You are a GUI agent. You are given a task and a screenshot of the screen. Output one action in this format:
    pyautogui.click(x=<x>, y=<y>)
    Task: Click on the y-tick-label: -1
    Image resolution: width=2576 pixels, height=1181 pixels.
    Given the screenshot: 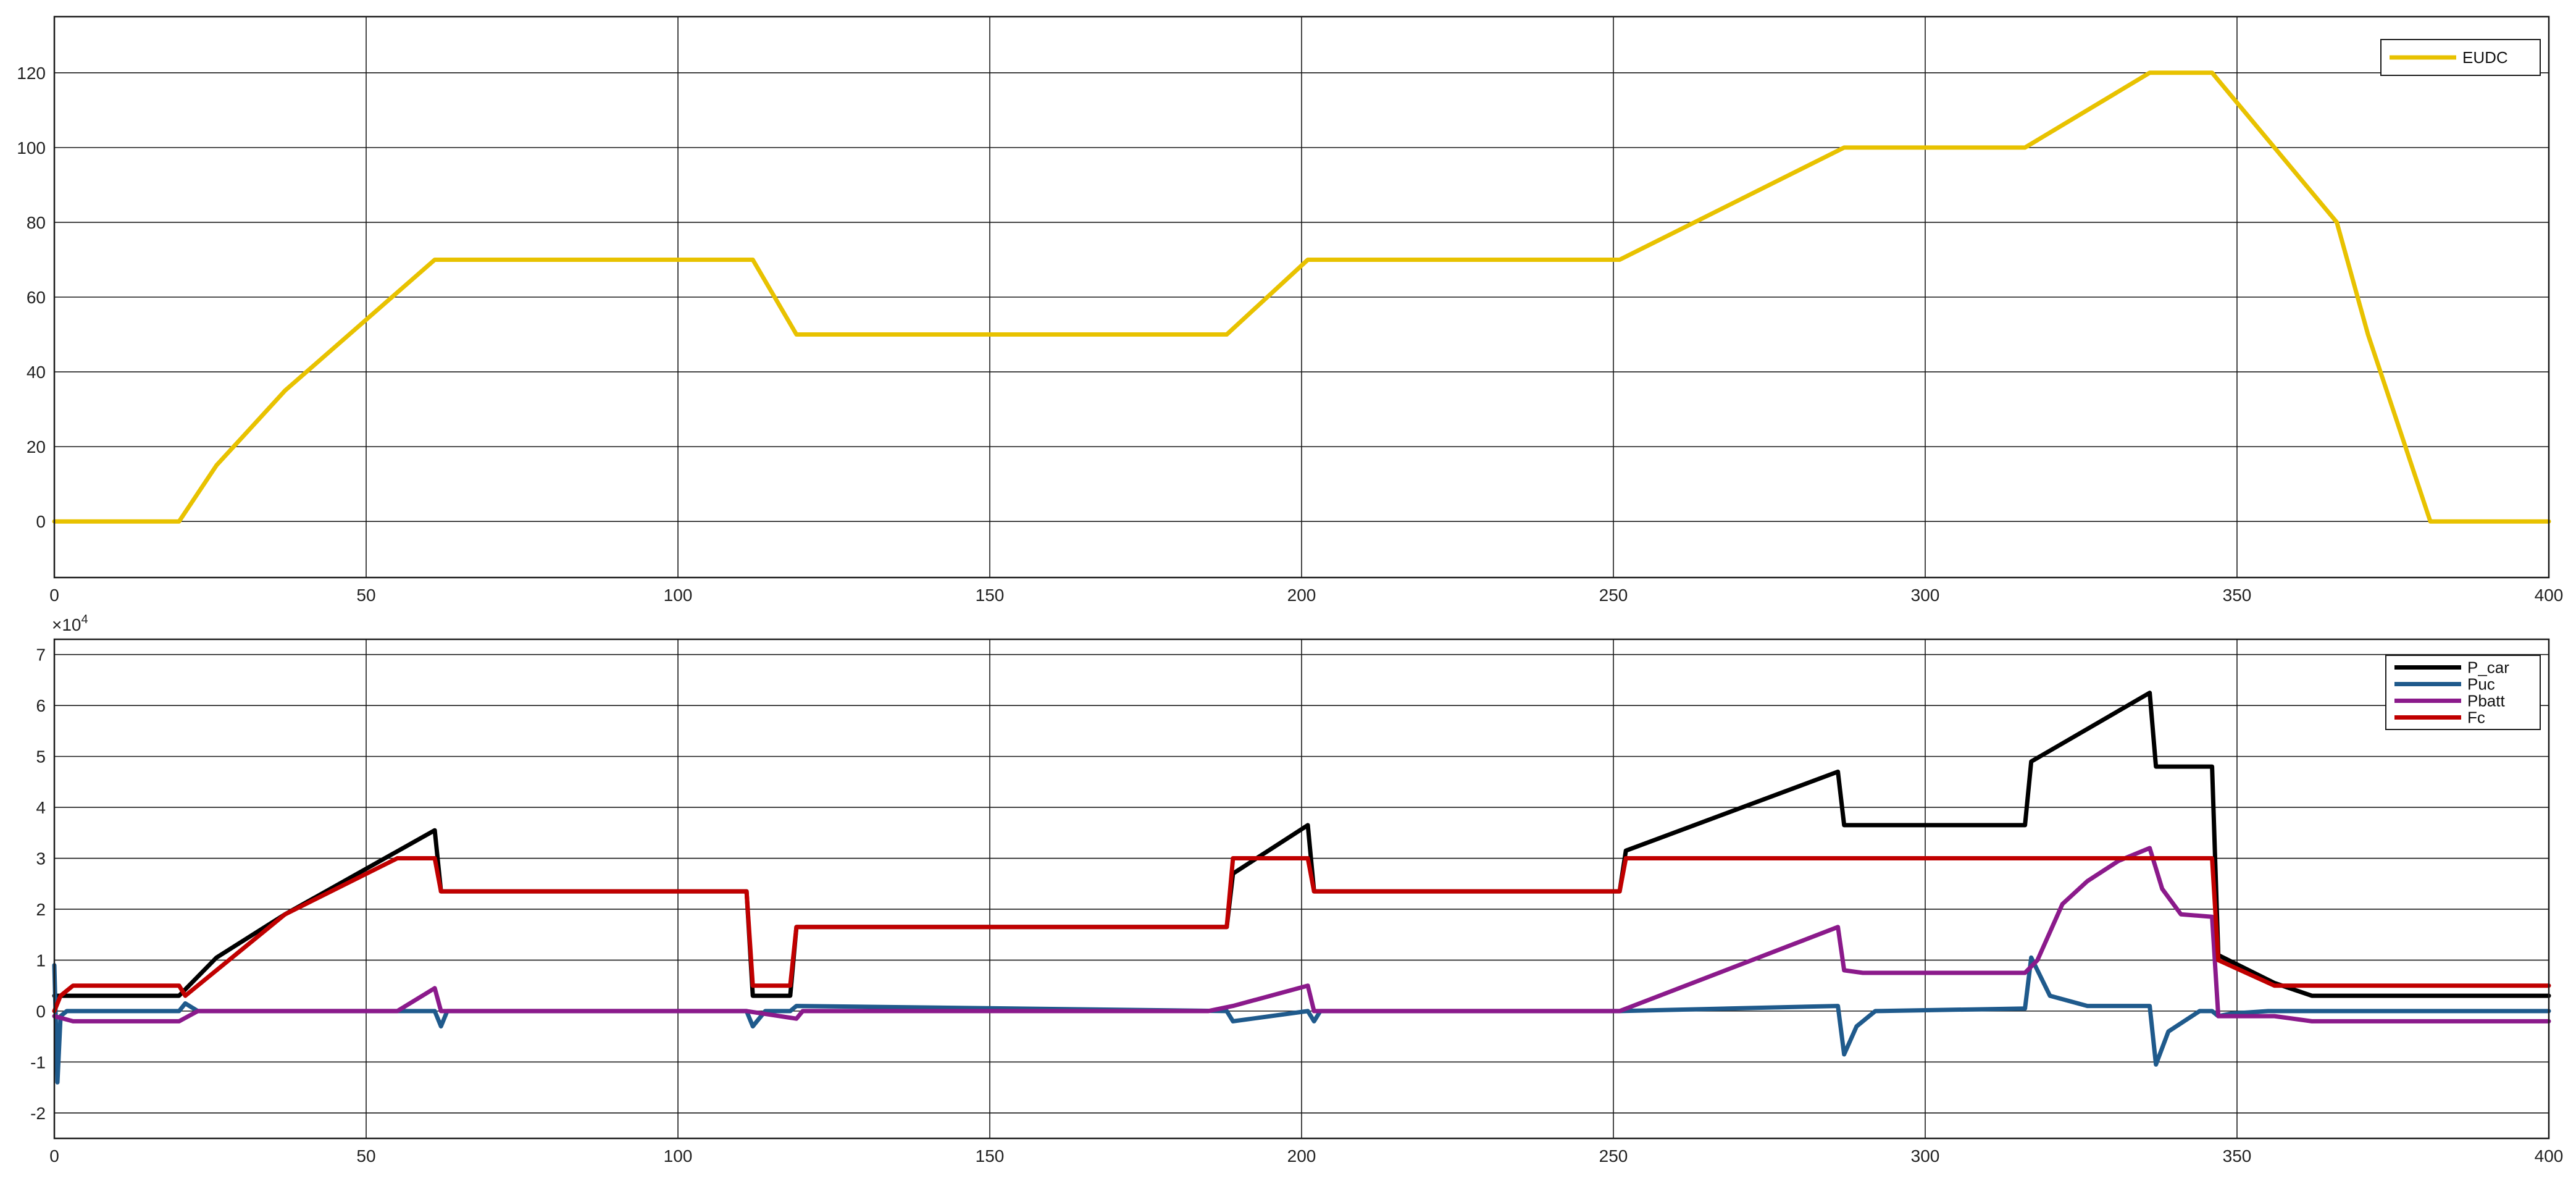 What is the action you would take?
    pyautogui.click(x=38, y=1062)
    